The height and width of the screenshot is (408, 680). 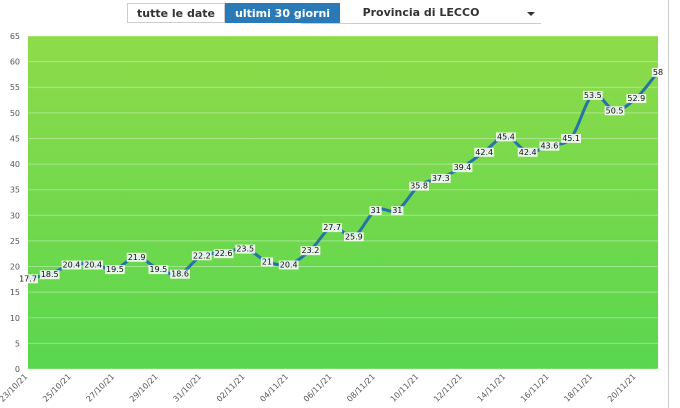 I want to click on data-label: 18.6, so click(x=180, y=274).